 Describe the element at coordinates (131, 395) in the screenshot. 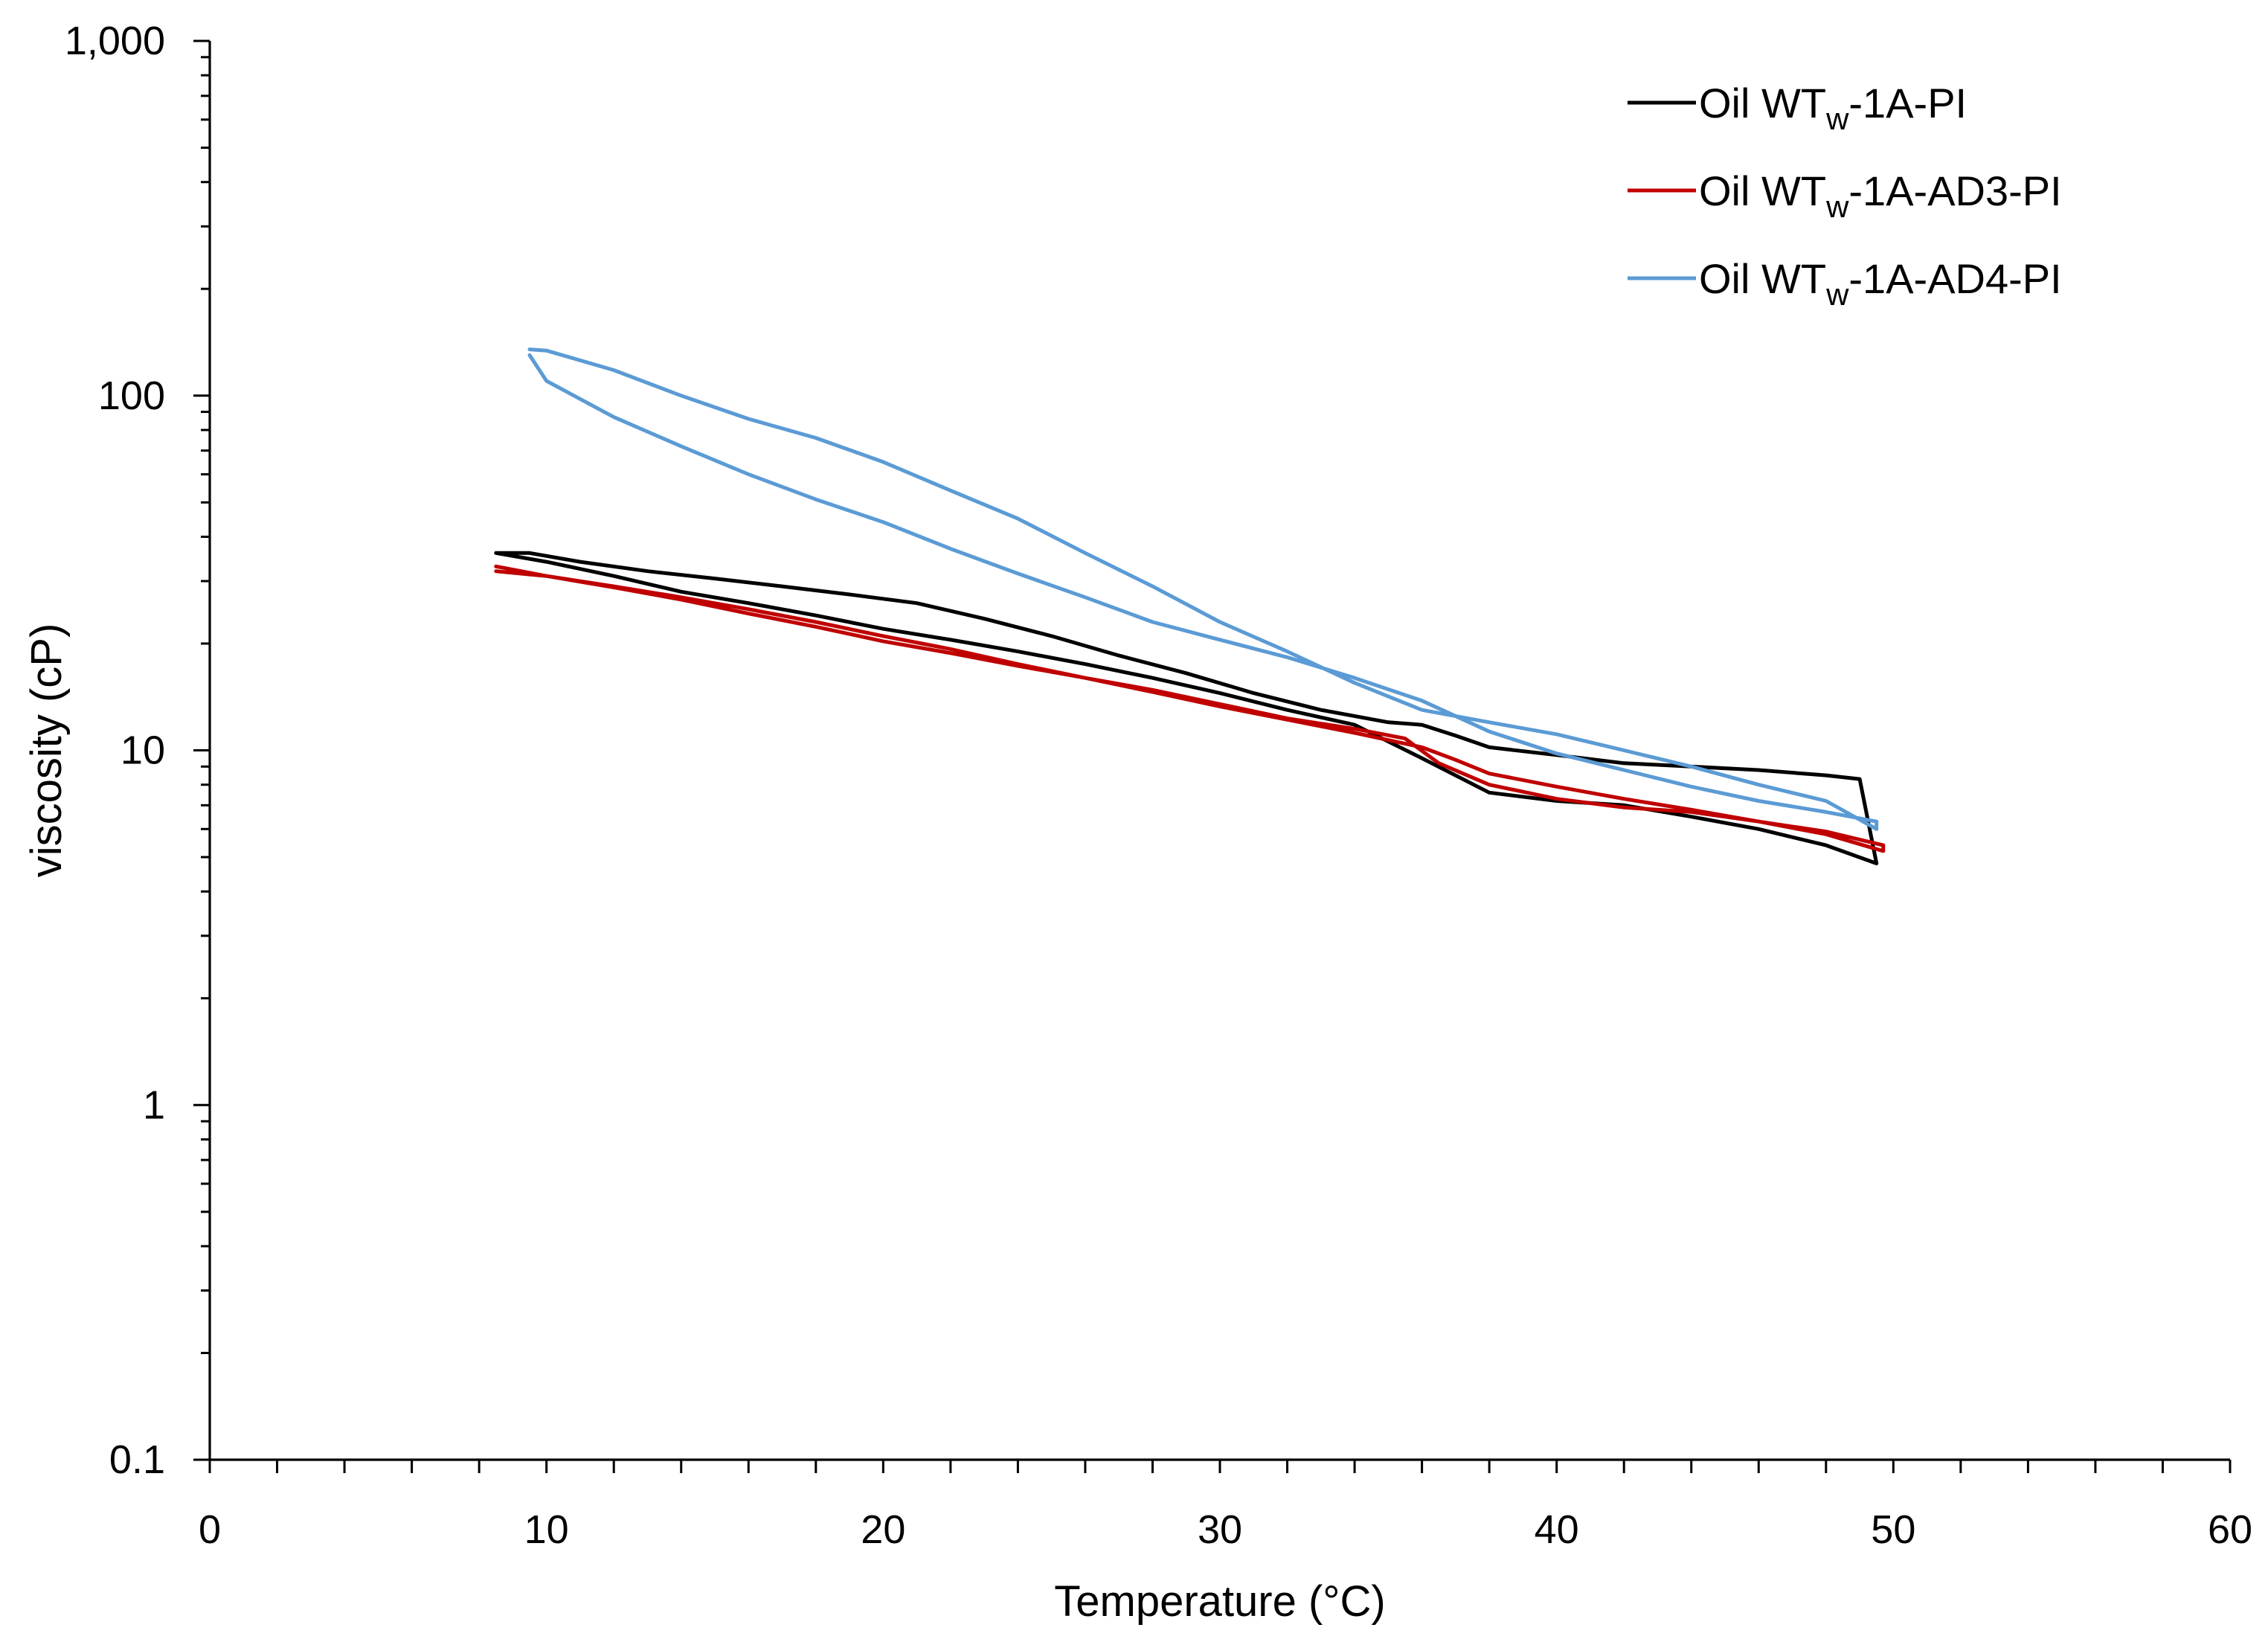

I see `y-tick-label: 100` at that location.